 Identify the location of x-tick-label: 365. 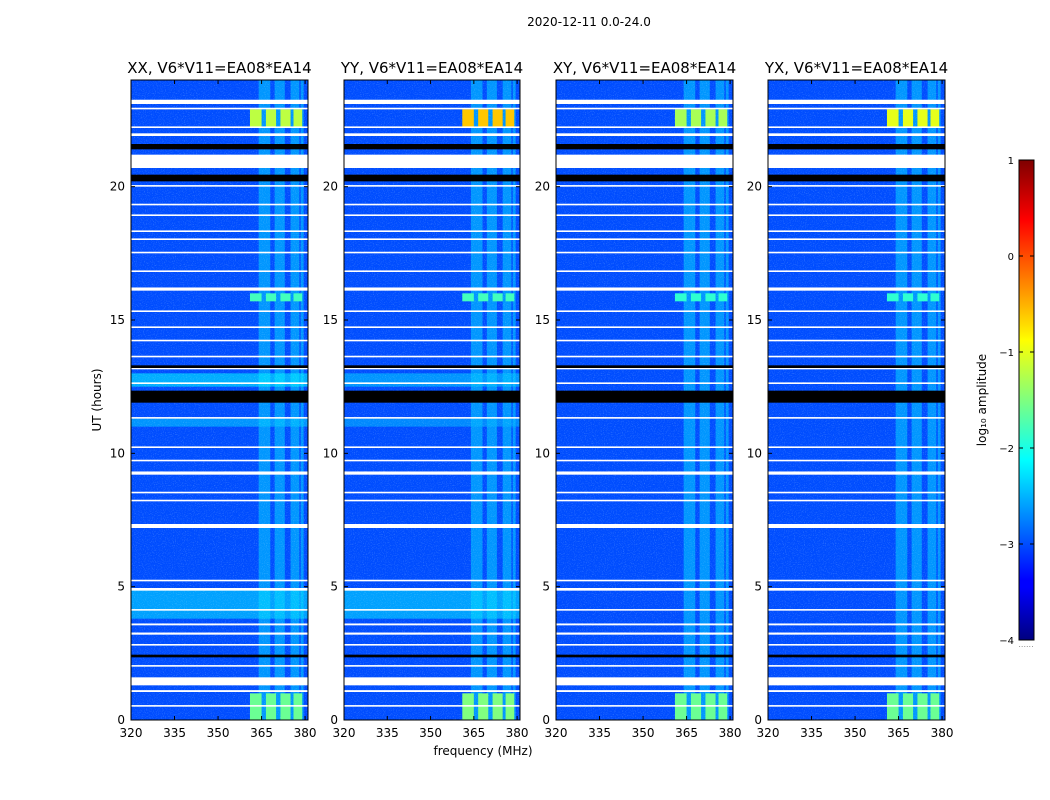
(898, 733).